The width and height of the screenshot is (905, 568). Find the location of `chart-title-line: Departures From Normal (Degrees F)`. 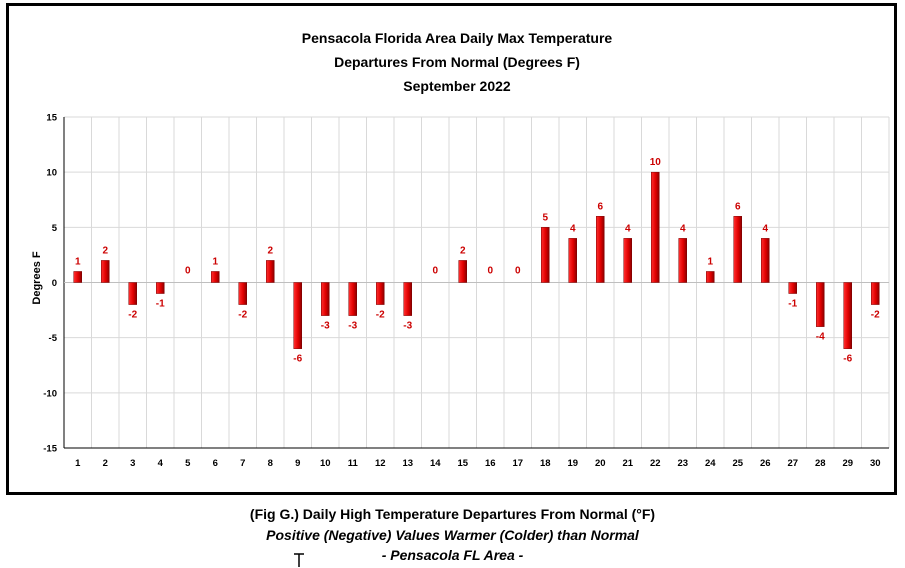

chart-title-line: Departures From Normal (Degrees F) is located at coordinates (457, 62).